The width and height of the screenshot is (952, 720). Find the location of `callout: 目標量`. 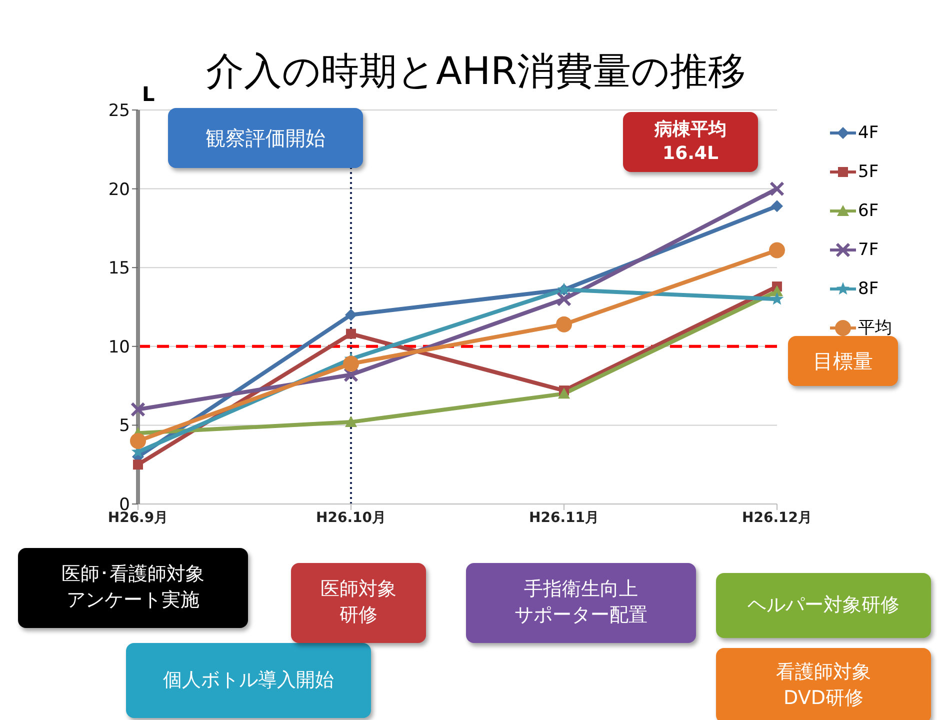

callout: 目標量 is located at coordinates (843, 361).